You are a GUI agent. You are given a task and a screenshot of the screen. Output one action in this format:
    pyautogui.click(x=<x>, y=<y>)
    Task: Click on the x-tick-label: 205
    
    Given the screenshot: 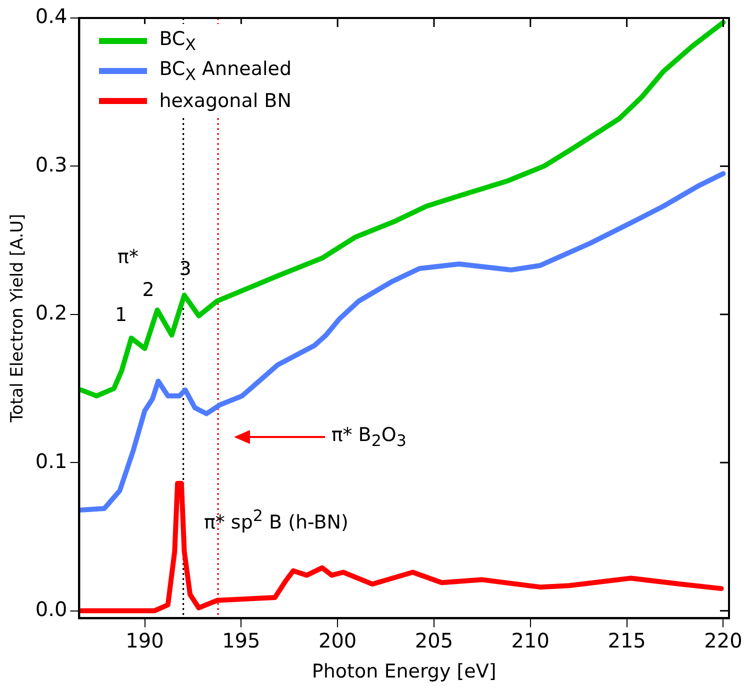 What is the action you would take?
    pyautogui.click(x=434, y=640)
    